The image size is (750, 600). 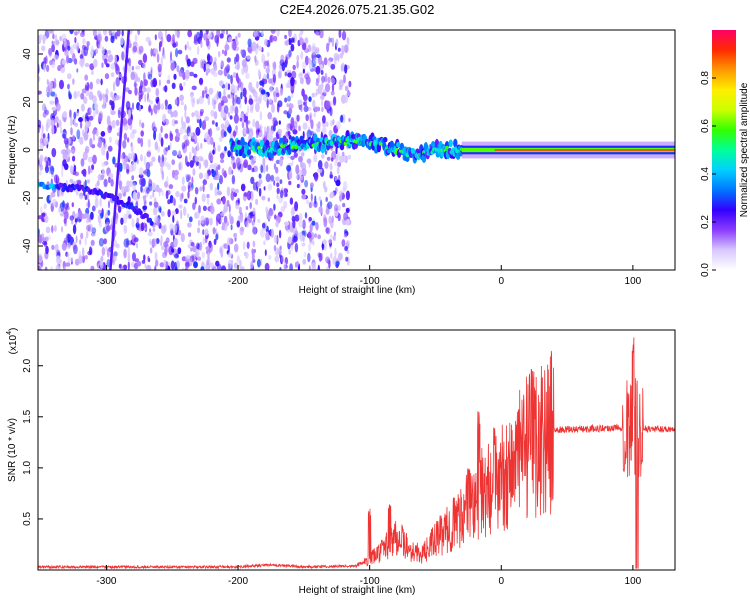 What do you see at coordinates (705, 126) in the screenshot?
I see `colorbar-tick-label: 0.6` at bounding box center [705, 126].